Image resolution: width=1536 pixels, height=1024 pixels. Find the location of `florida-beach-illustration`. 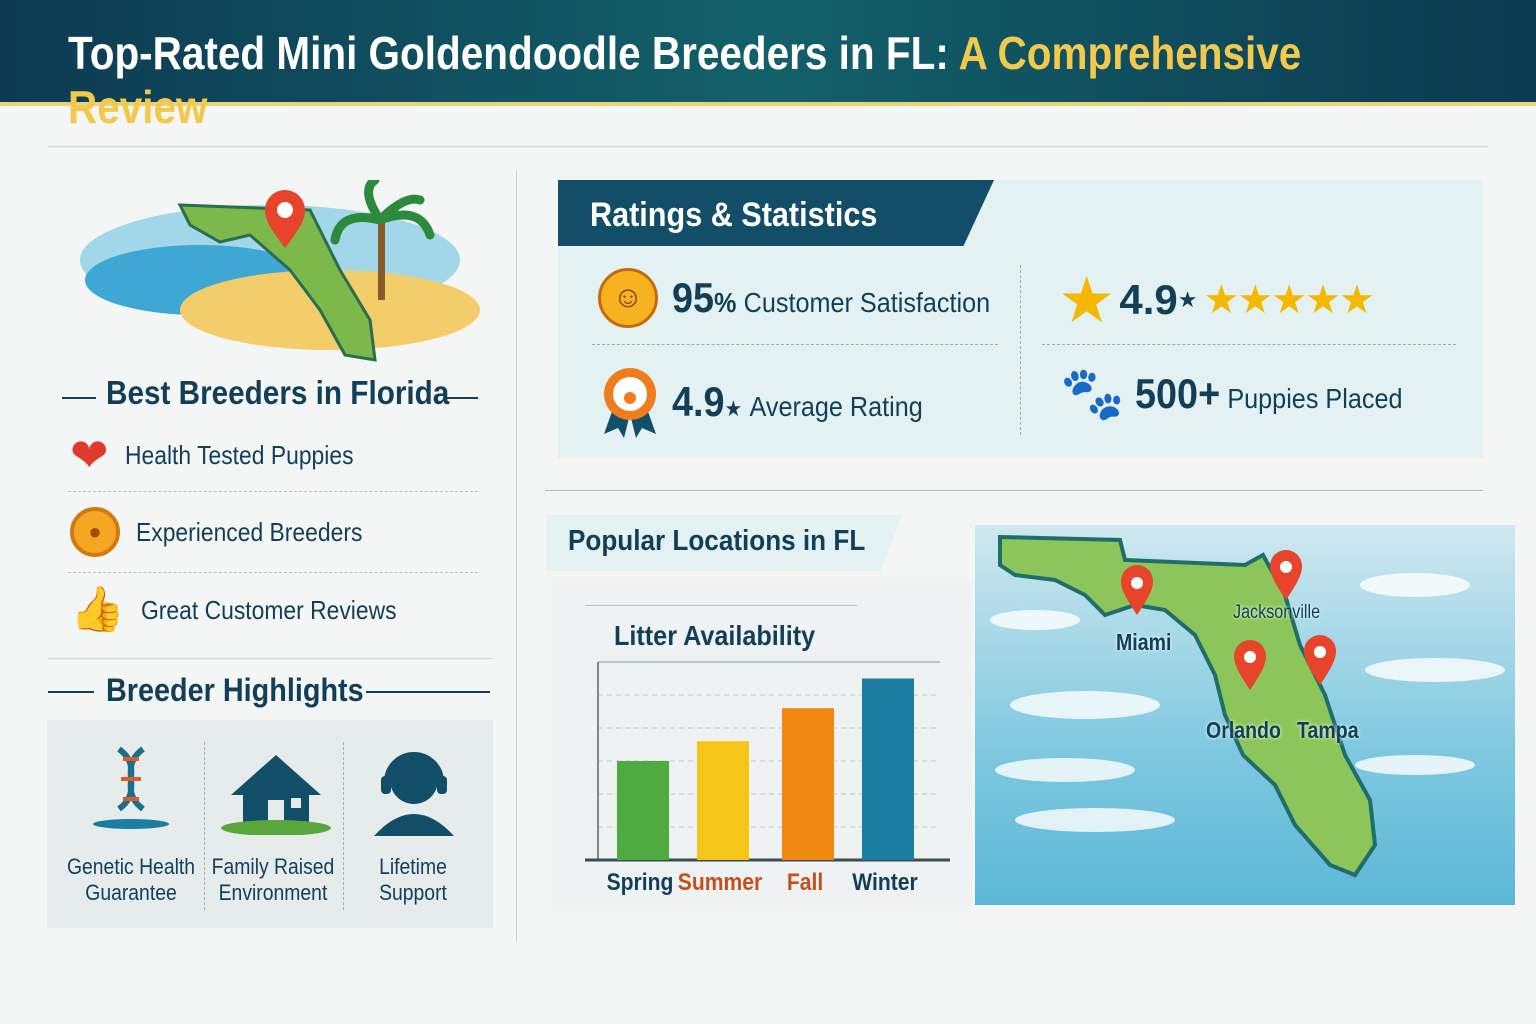

florida-beach-illustration is located at coordinates (280, 271).